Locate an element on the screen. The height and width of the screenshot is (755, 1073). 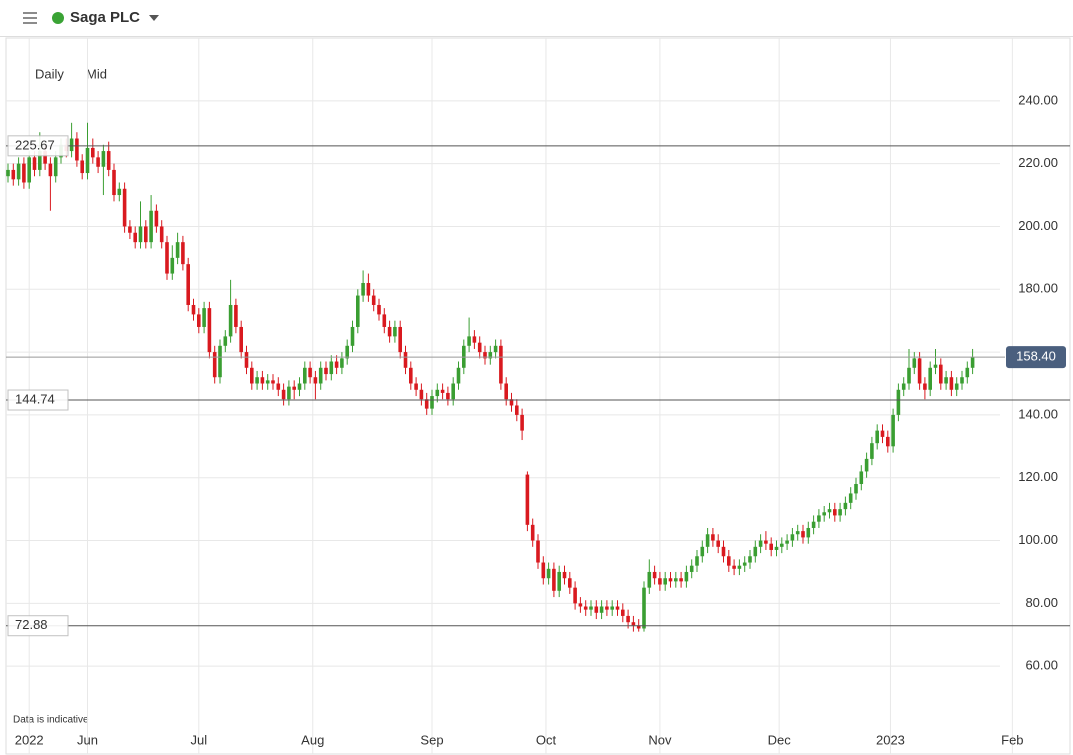
note: Data is indicative is located at coordinates (51, 720).